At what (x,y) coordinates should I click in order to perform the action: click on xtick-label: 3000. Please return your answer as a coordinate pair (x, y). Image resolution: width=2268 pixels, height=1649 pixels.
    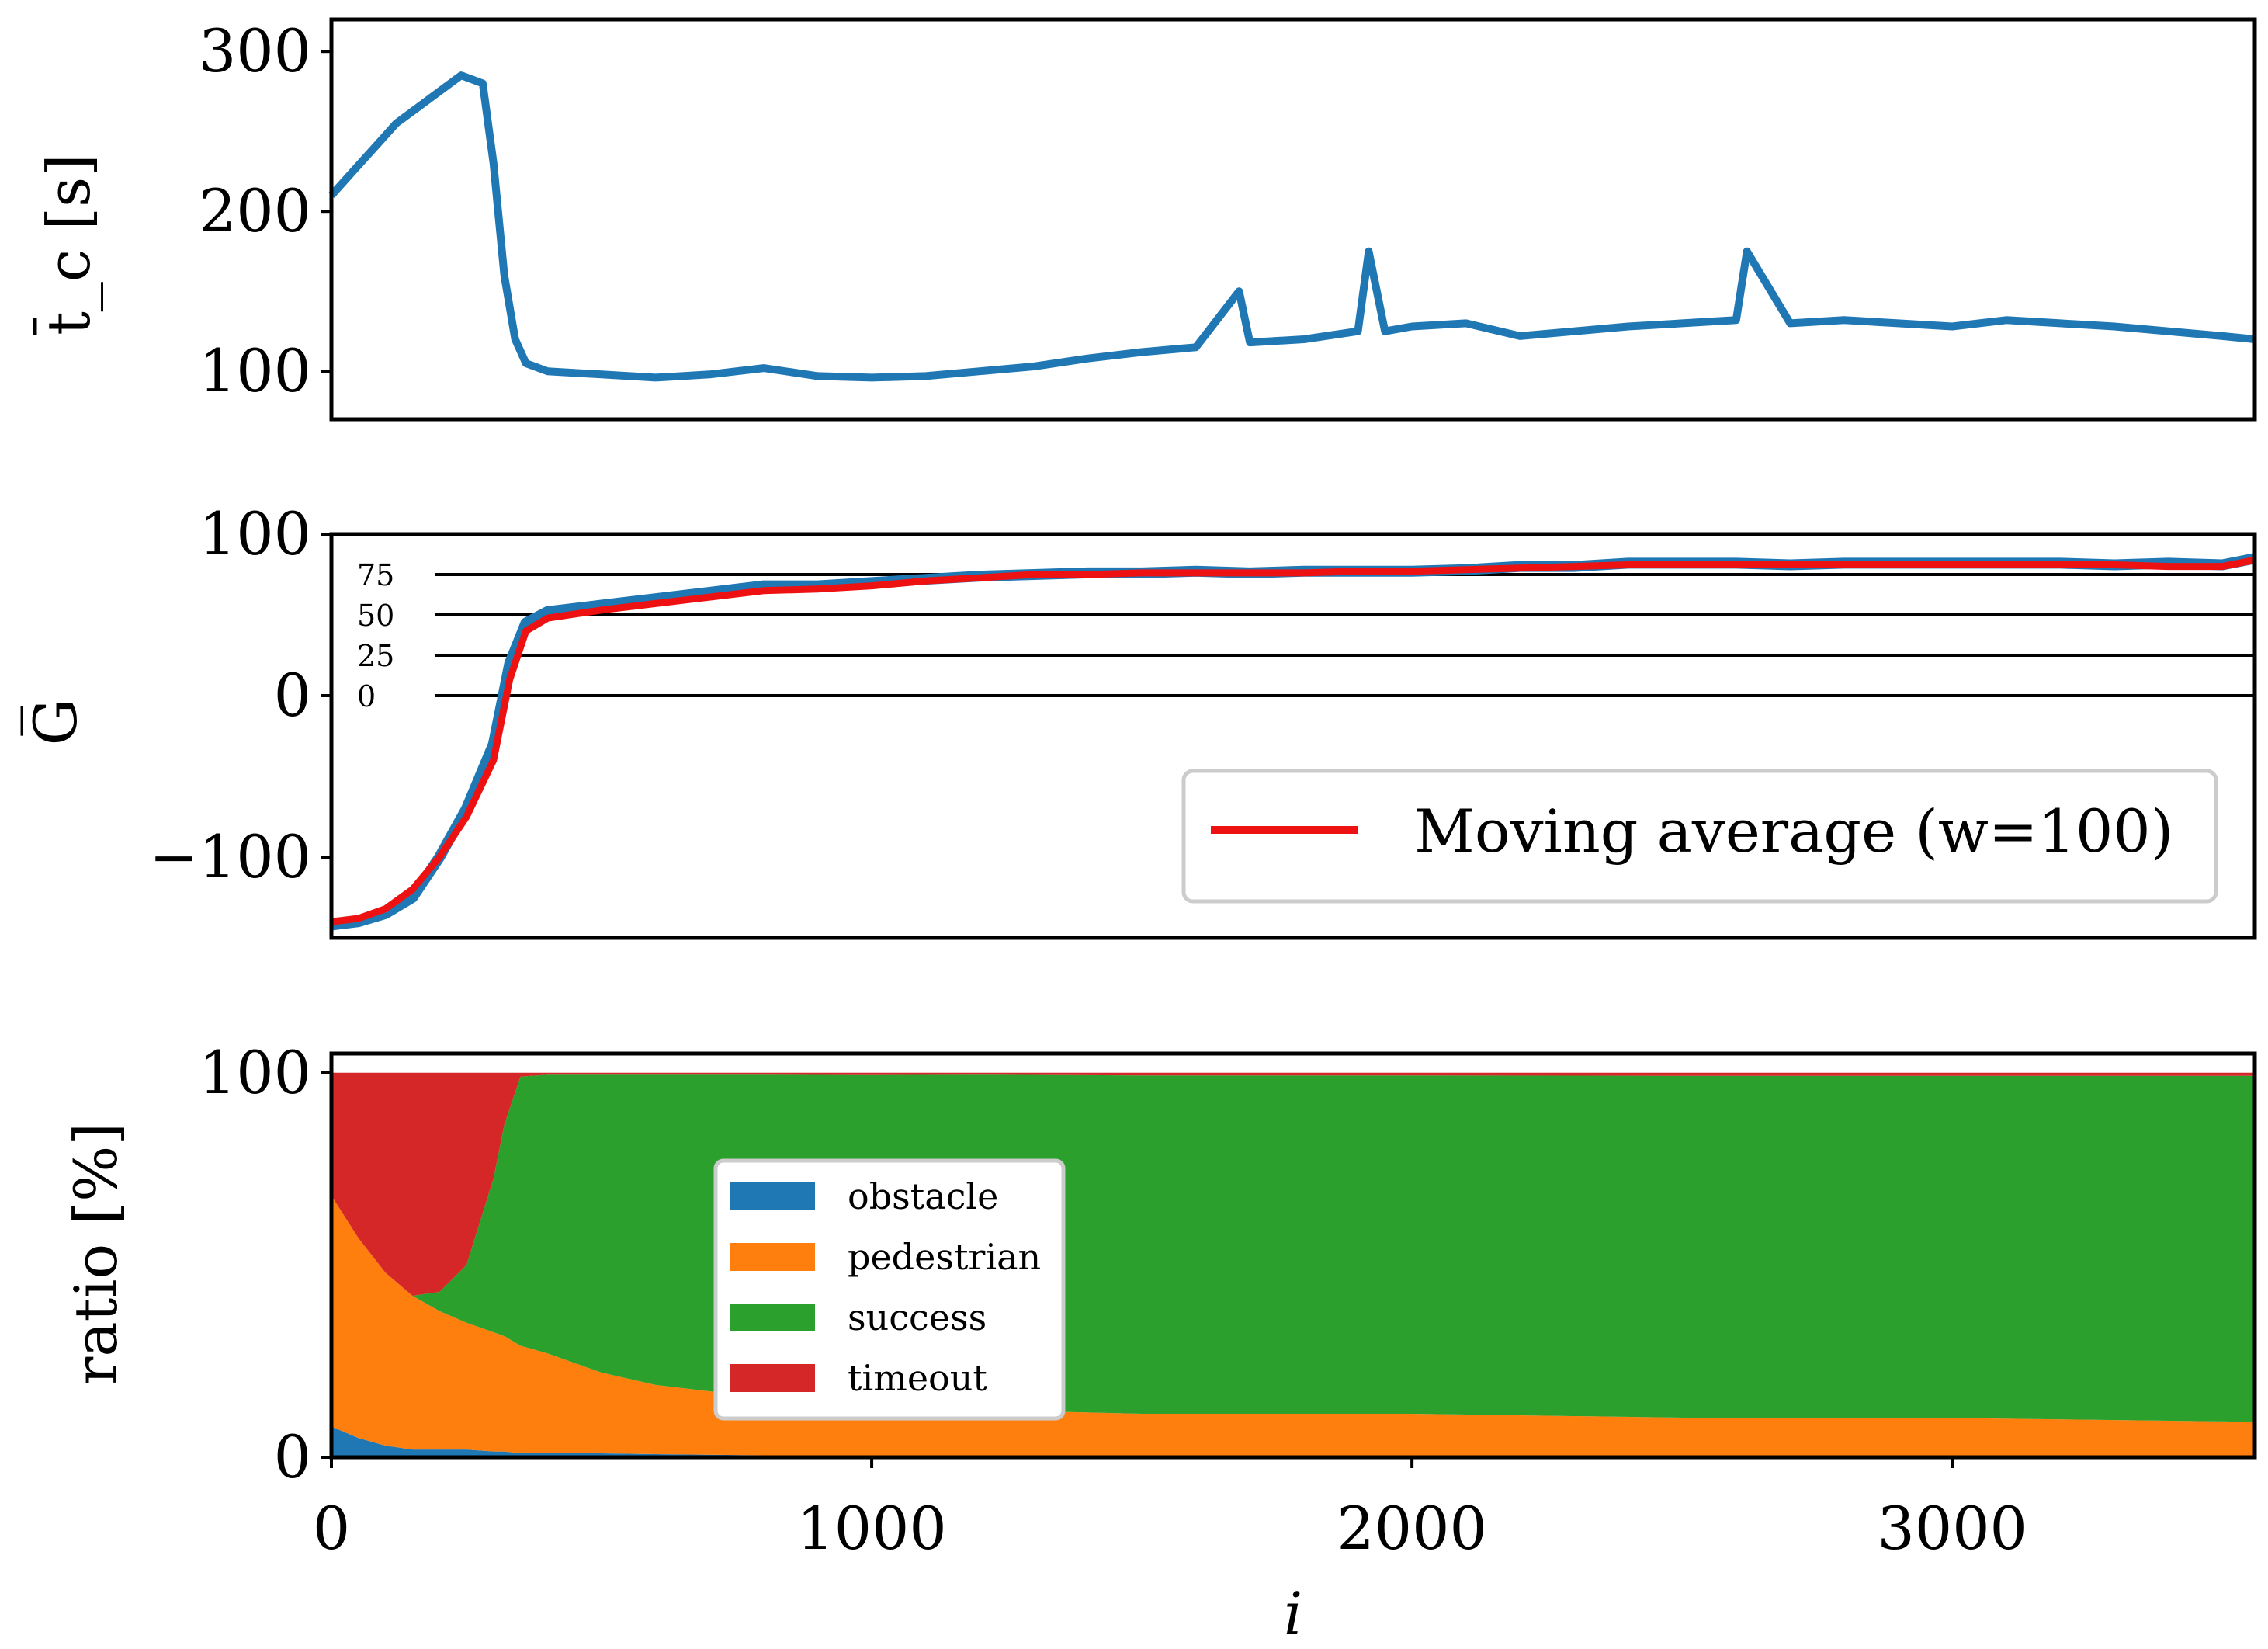
    Looking at the image, I should click on (1952, 1529).